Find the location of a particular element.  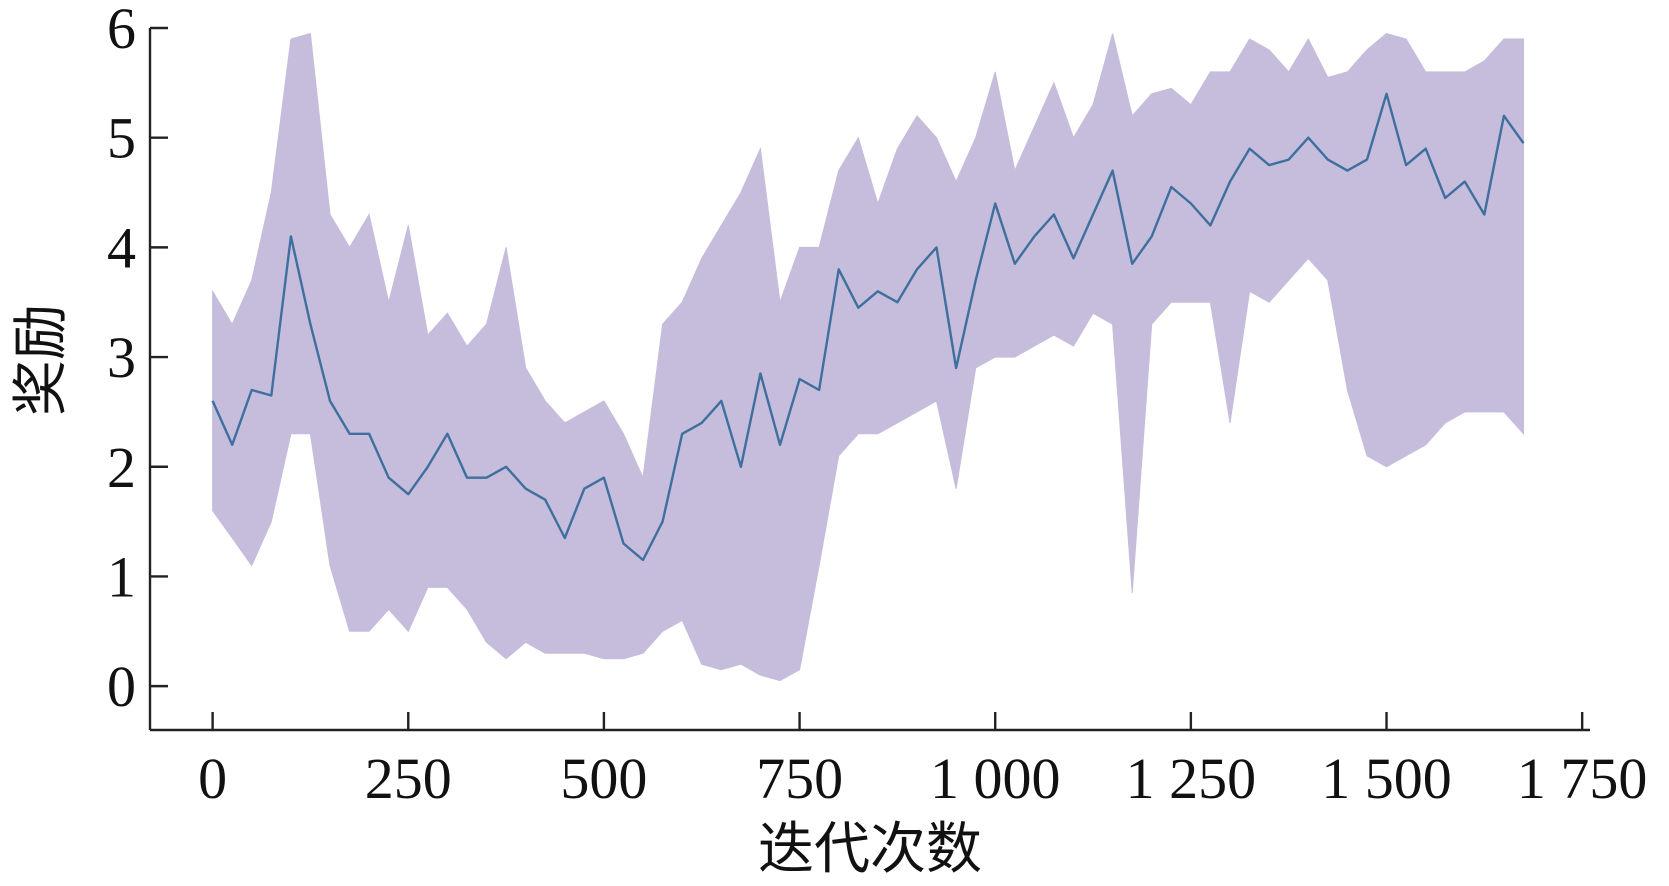

y-axis-title: 奖励 is located at coordinates (41, 360).